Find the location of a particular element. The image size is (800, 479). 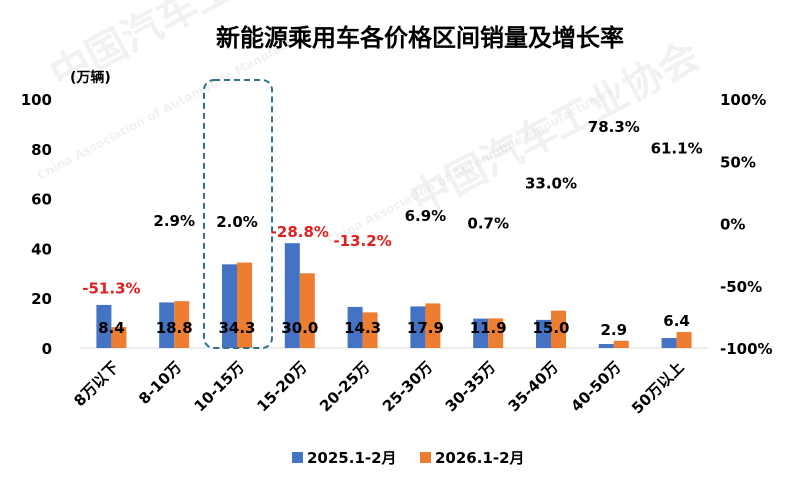

value-label: 11.9 is located at coordinates (488, 328).